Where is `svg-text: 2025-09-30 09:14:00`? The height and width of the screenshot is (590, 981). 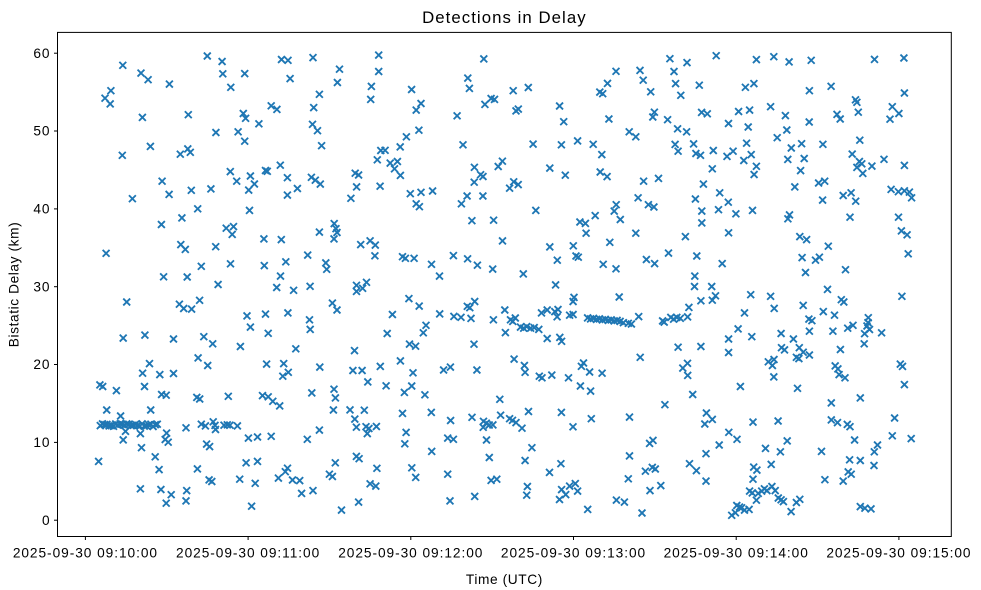 svg-text: 2025-09-30 09:14:00 is located at coordinates (736, 553).